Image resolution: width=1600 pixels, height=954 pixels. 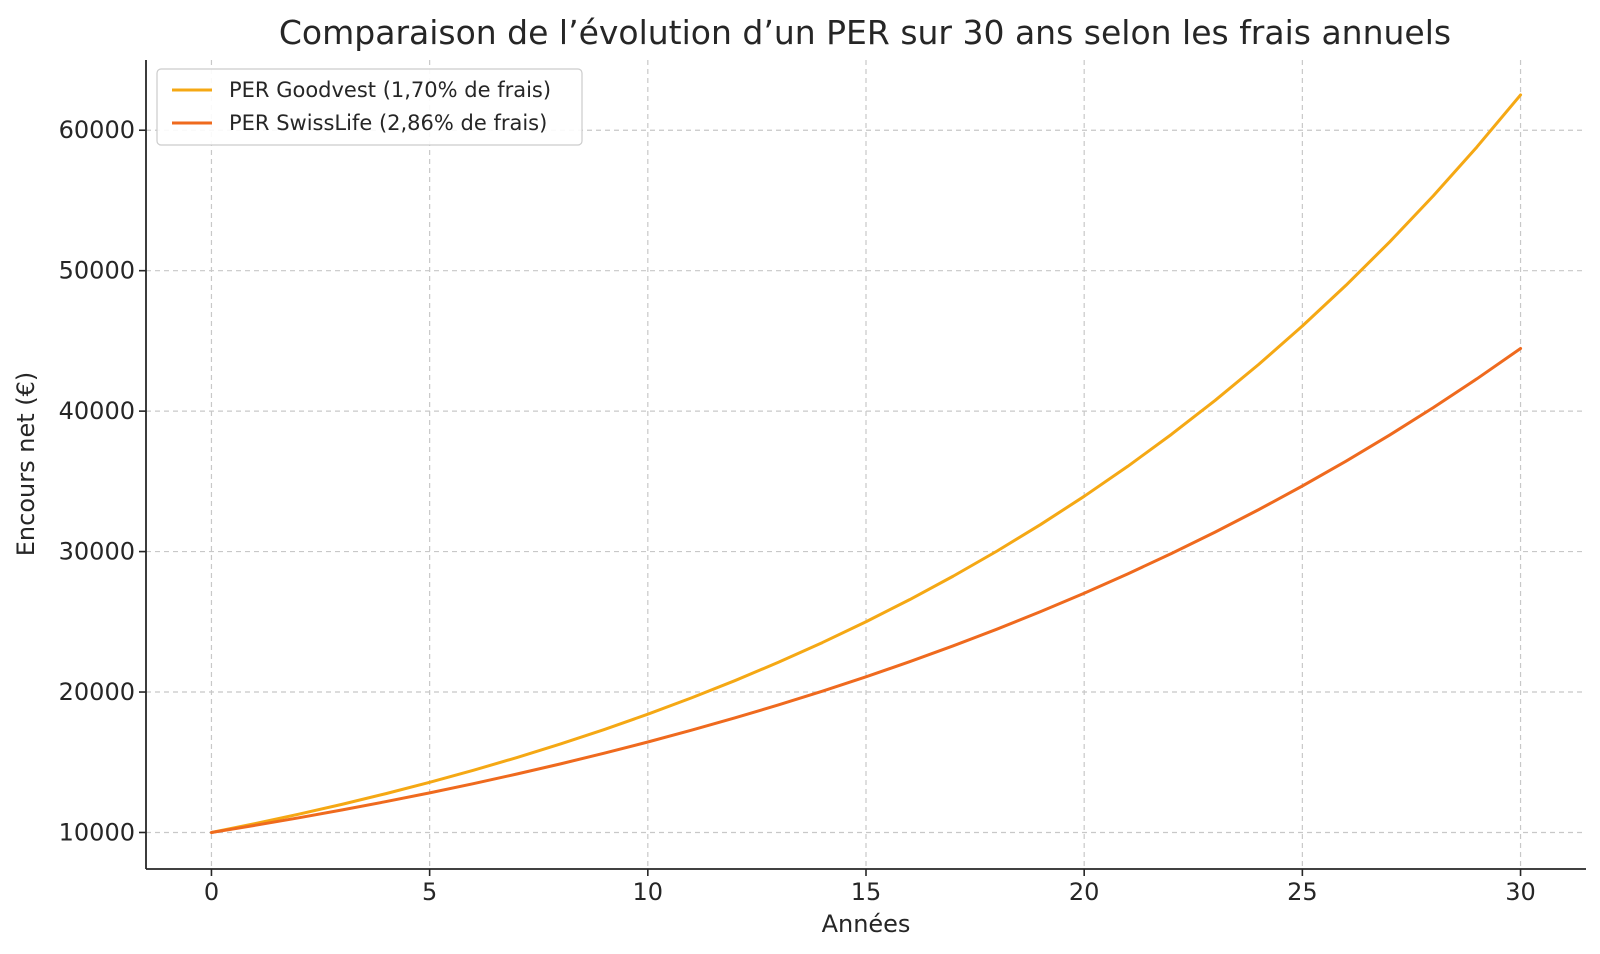 I want to click on x-axis-label: Années, so click(x=866, y=924).